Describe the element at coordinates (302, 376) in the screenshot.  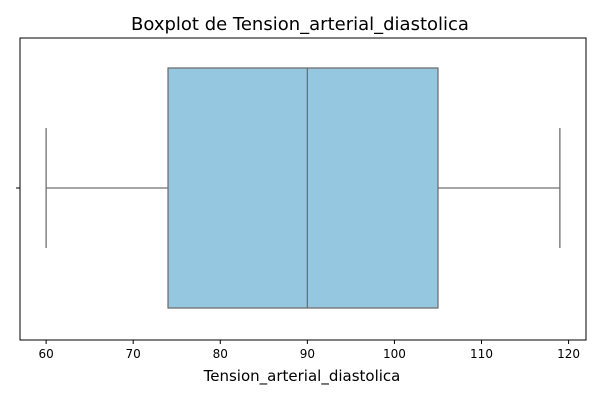
I see `x-axis-label: Tension_arterial_diastolica` at that location.